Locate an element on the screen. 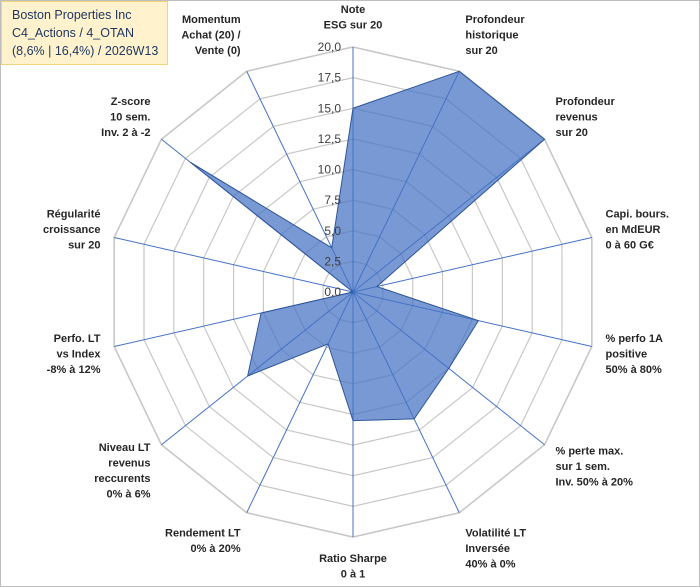  axis-label-line: positive is located at coordinates (627, 355).